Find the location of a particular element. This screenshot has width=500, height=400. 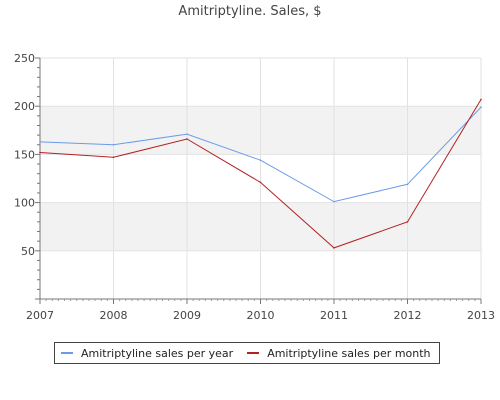

x-tick-label: 2010 is located at coordinates (261, 315).